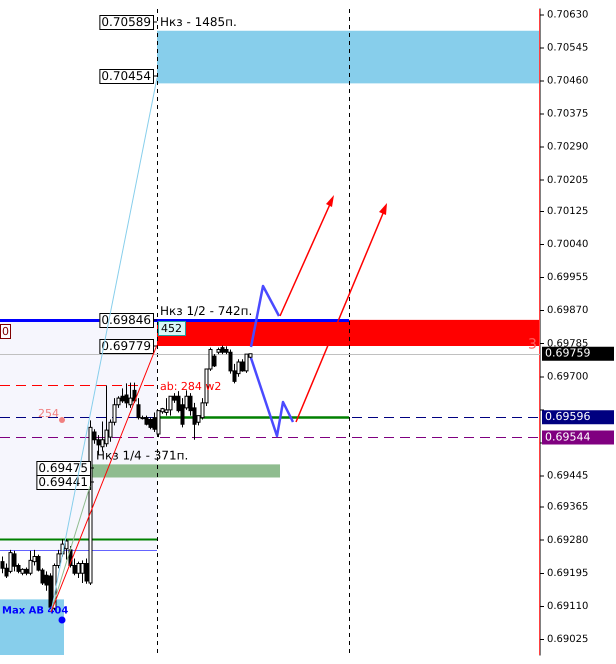 This screenshot has width=616, height=664. What do you see at coordinates (567, 573) in the screenshot?
I see `y-tick-label: 0.69195` at bounding box center [567, 573].